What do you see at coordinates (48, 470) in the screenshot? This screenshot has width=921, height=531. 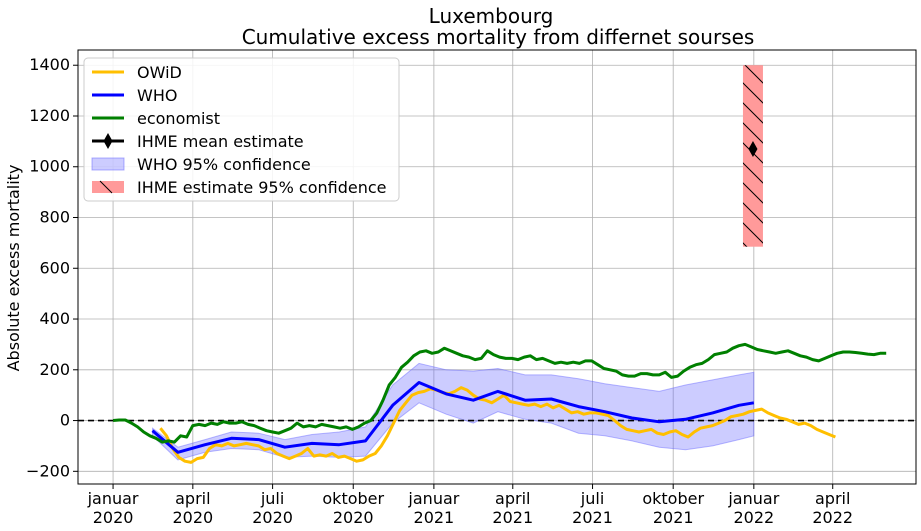 I see `y-tick-label: −200` at bounding box center [48, 470].